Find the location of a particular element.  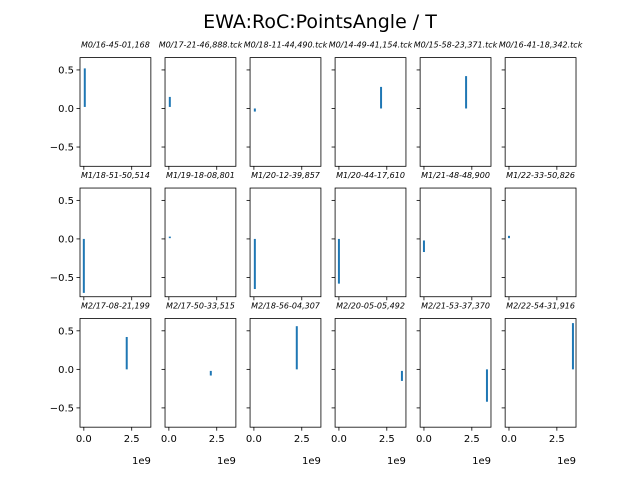

subplot-title: M0/16-45-01,168 is located at coordinates (115, 45).